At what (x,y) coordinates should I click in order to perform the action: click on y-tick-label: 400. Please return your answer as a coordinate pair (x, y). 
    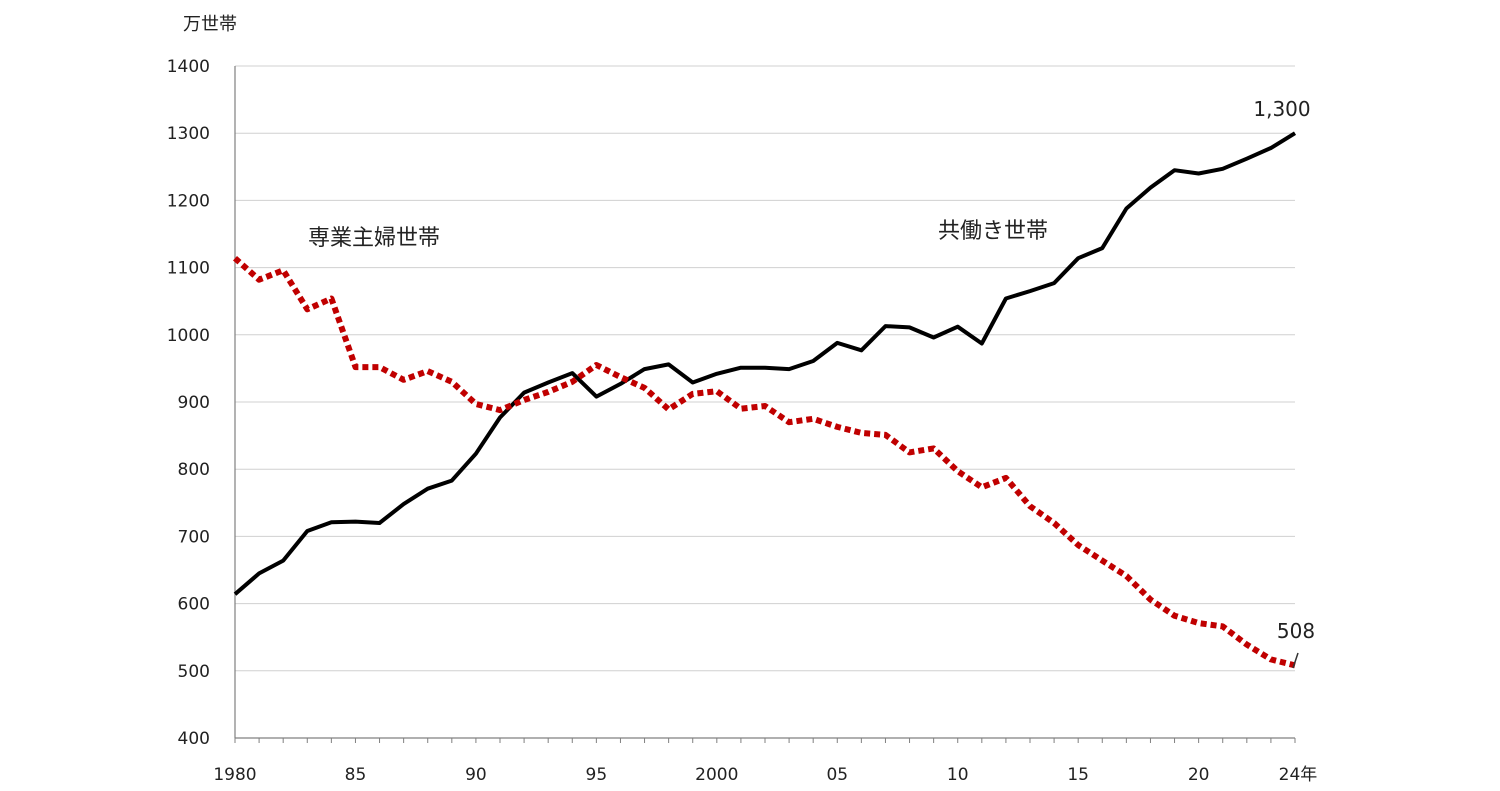
    Looking at the image, I should click on (194, 739).